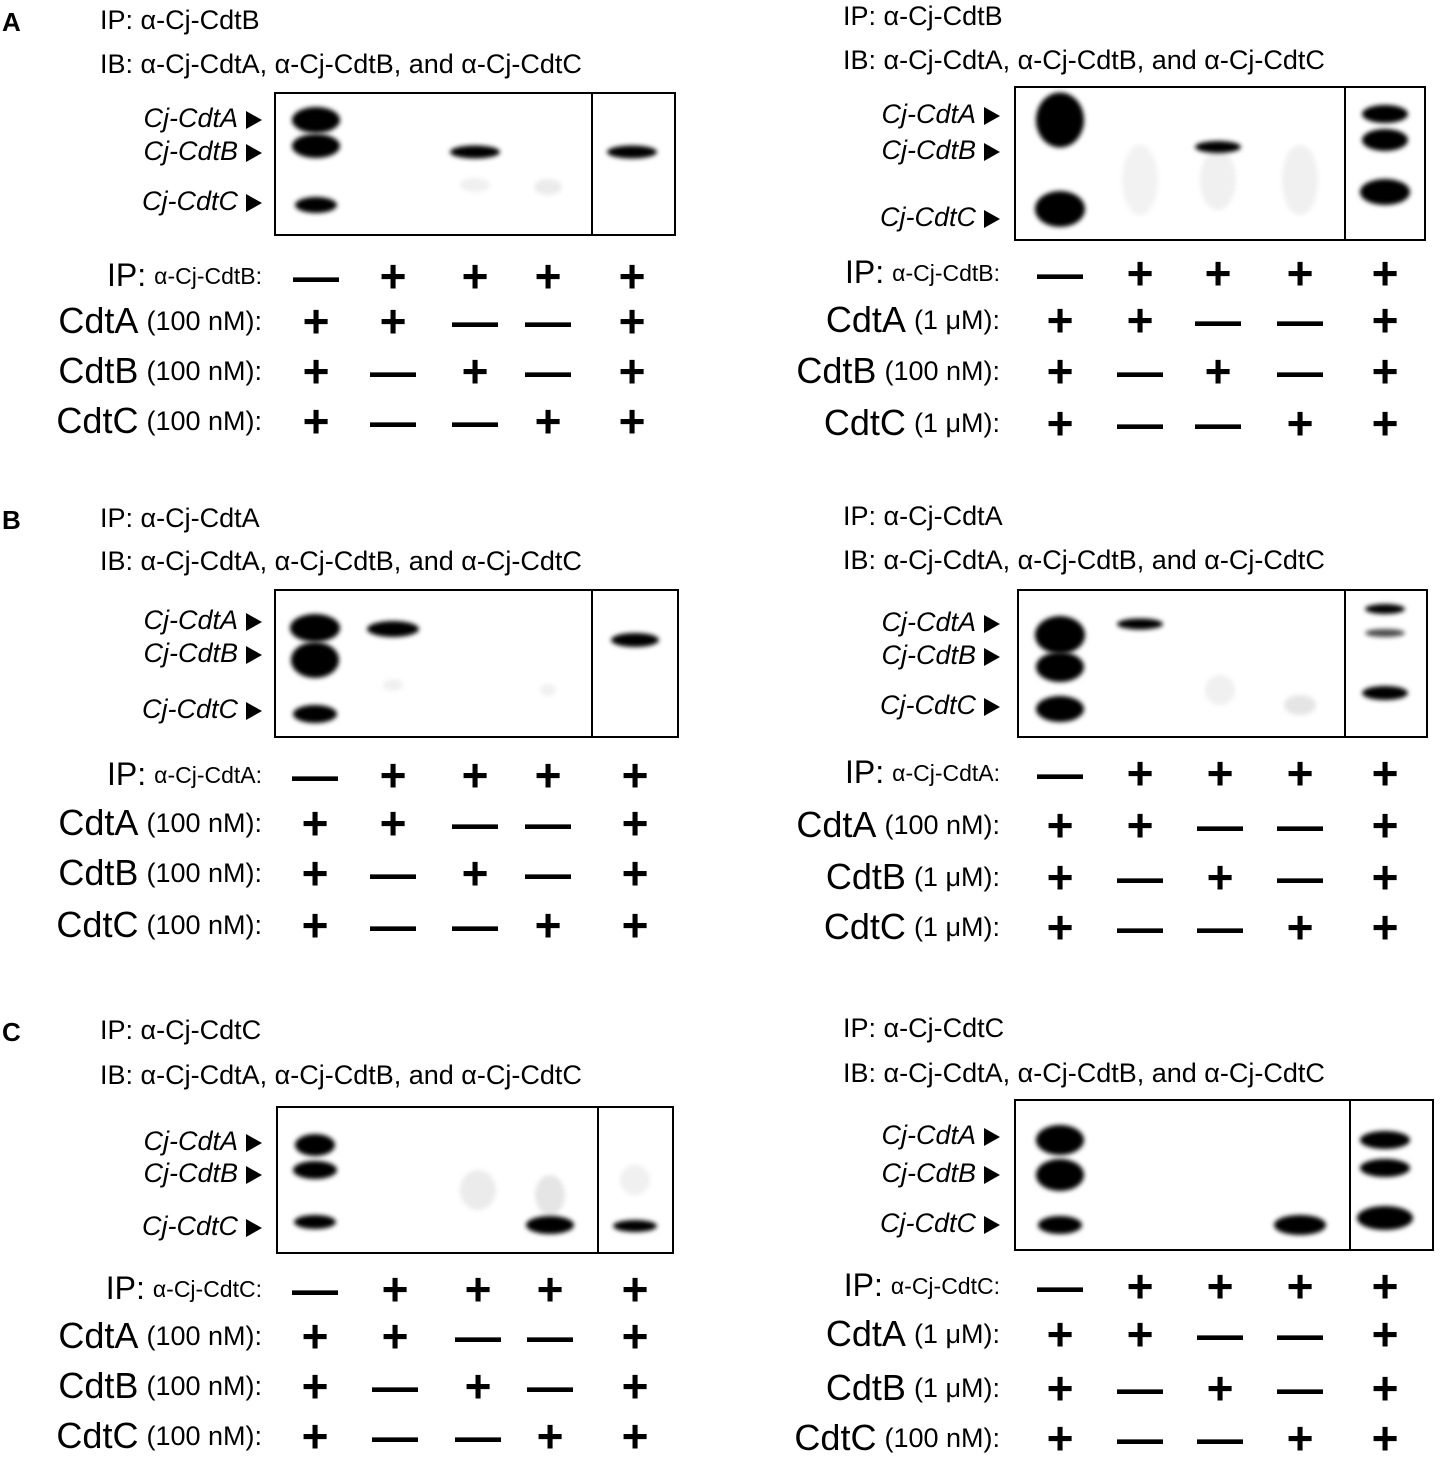 This screenshot has width=1440, height=1466. Describe the element at coordinates (160, 1335) in the screenshot. I see `row-label: CdtA (100 nM):` at that location.